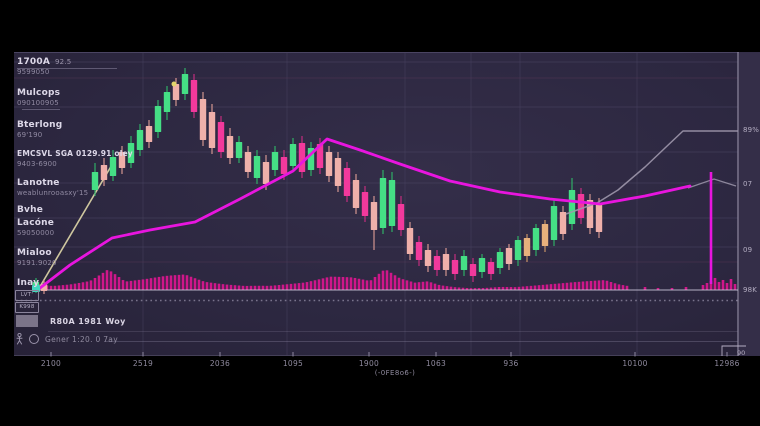 The width and height of the screenshot is (760, 426). Describe the element at coordinates (712, 183) in the screenshot. I see `gray-line-short` at that location.